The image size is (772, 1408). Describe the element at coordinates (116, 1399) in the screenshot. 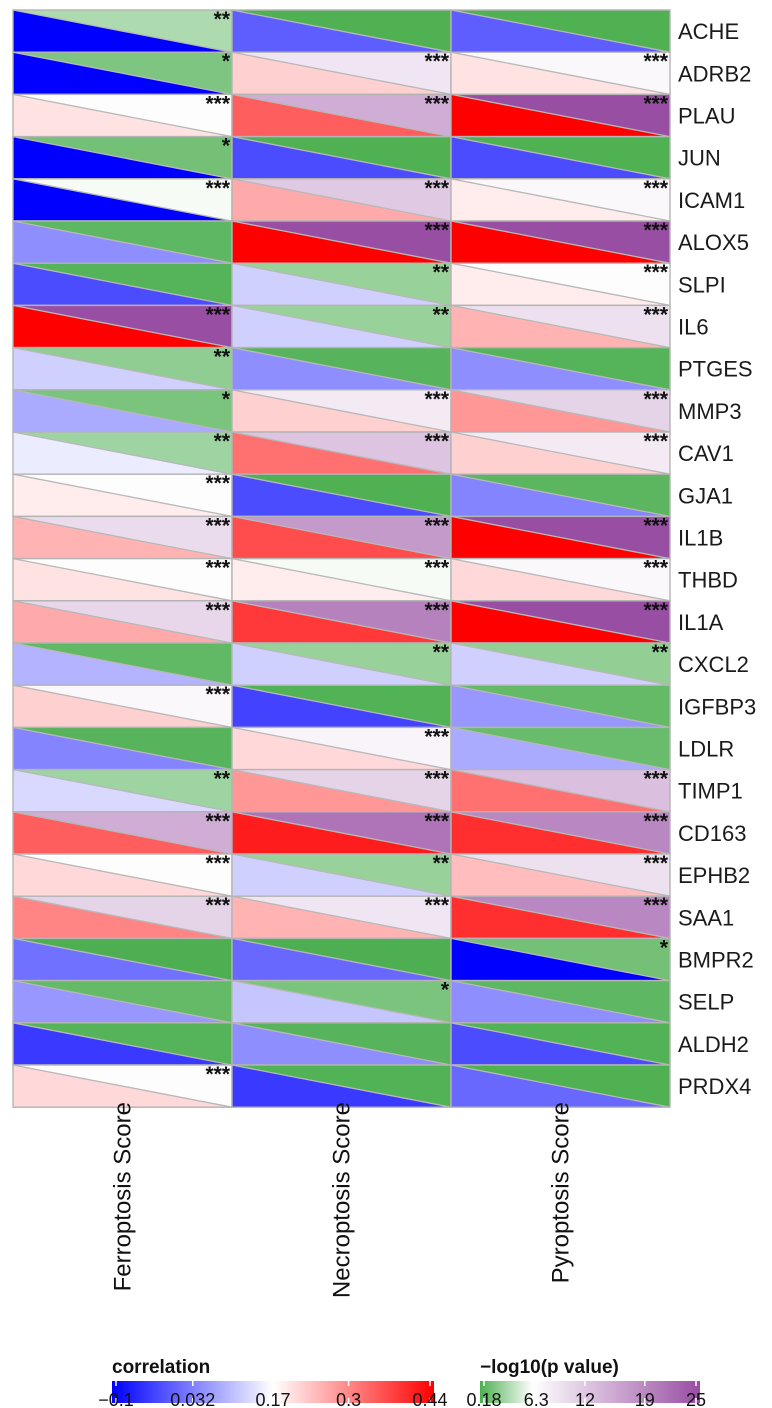

I see `legend-tick-label: −0.1` at that location.